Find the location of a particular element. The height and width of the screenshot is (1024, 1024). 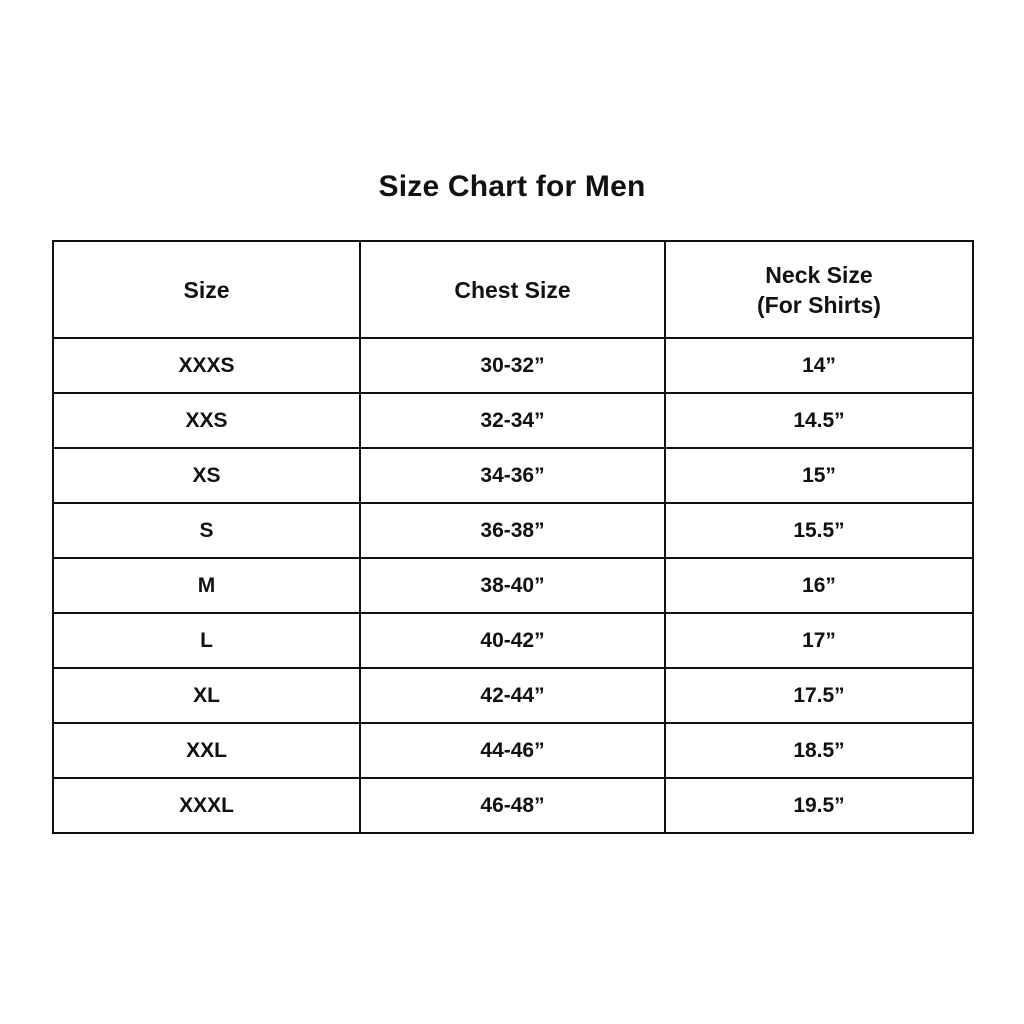

cell-neck-size: 18.5” is located at coordinates (819, 750).